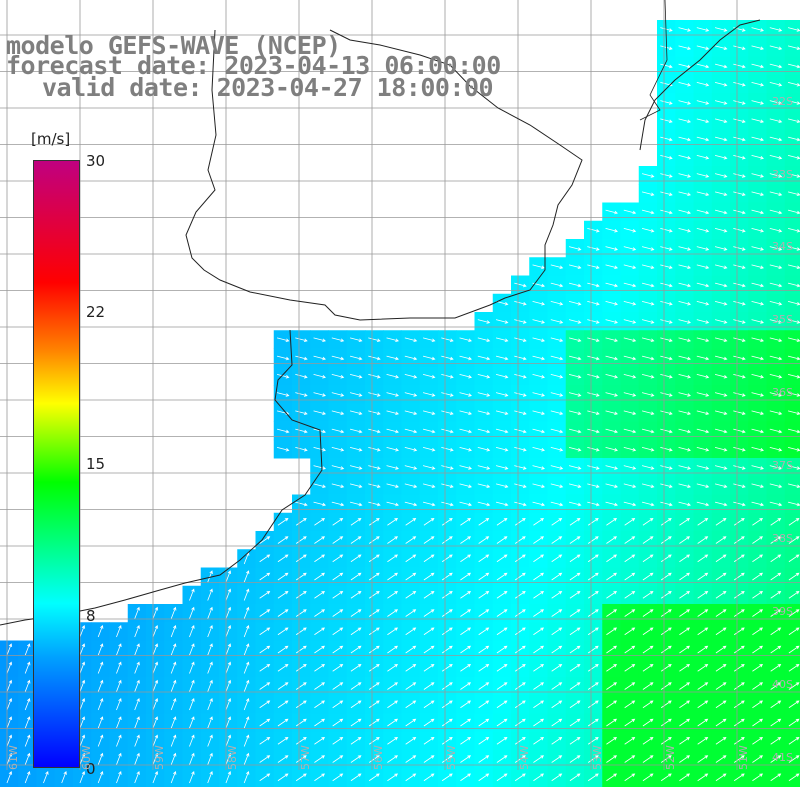 This screenshot has height=800, width=800. I want to click on colorbar-tick-0: 0, so click(91, 769).